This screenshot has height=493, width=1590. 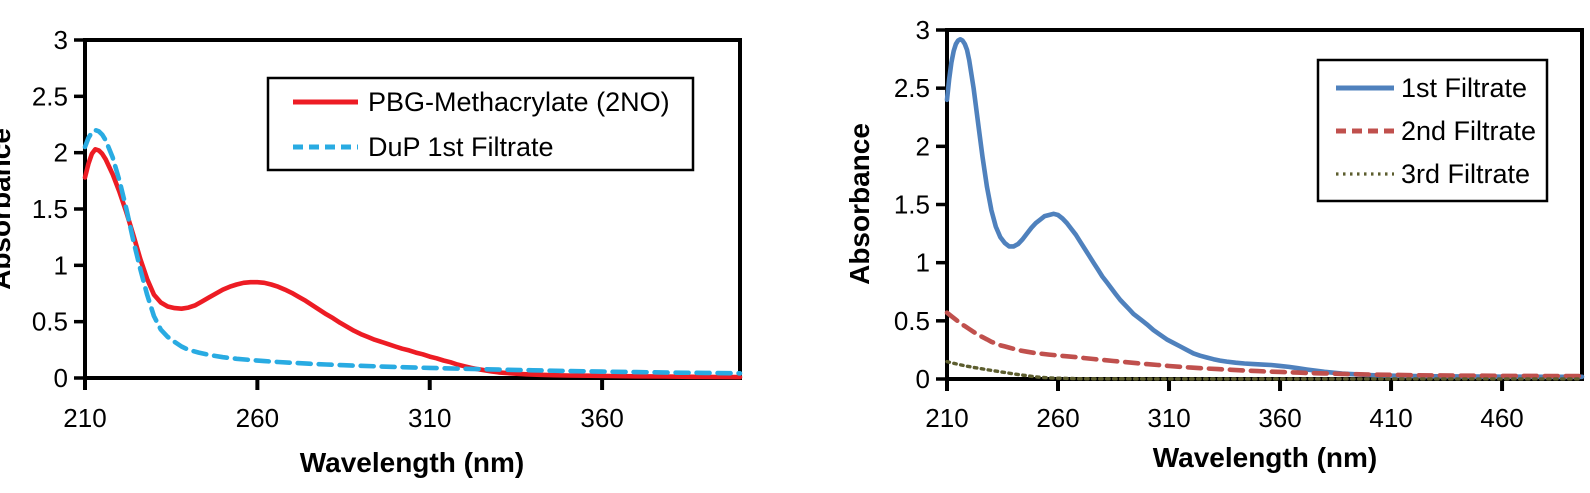 I want to click on left-x-axis-title: Wavelength (nm), so click(x=412, y=462).